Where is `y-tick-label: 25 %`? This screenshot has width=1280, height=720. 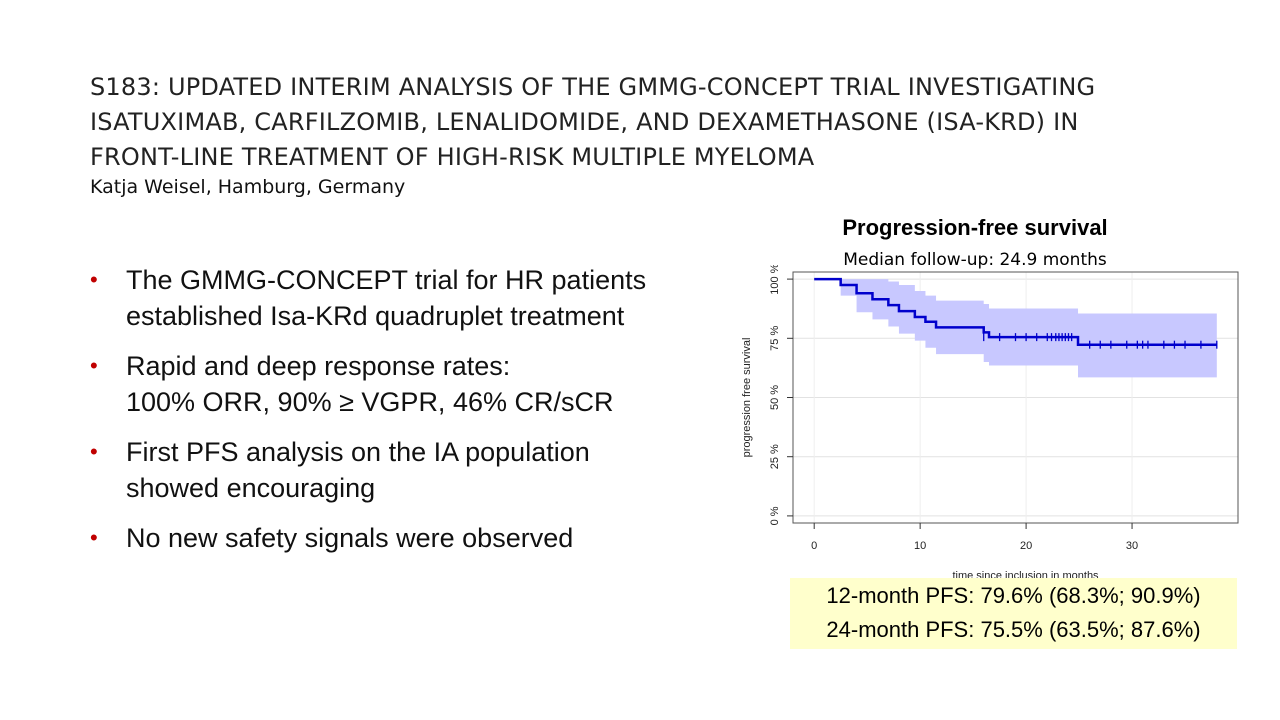
y-tick-label: 25 % is located at coordinates (775, 456).